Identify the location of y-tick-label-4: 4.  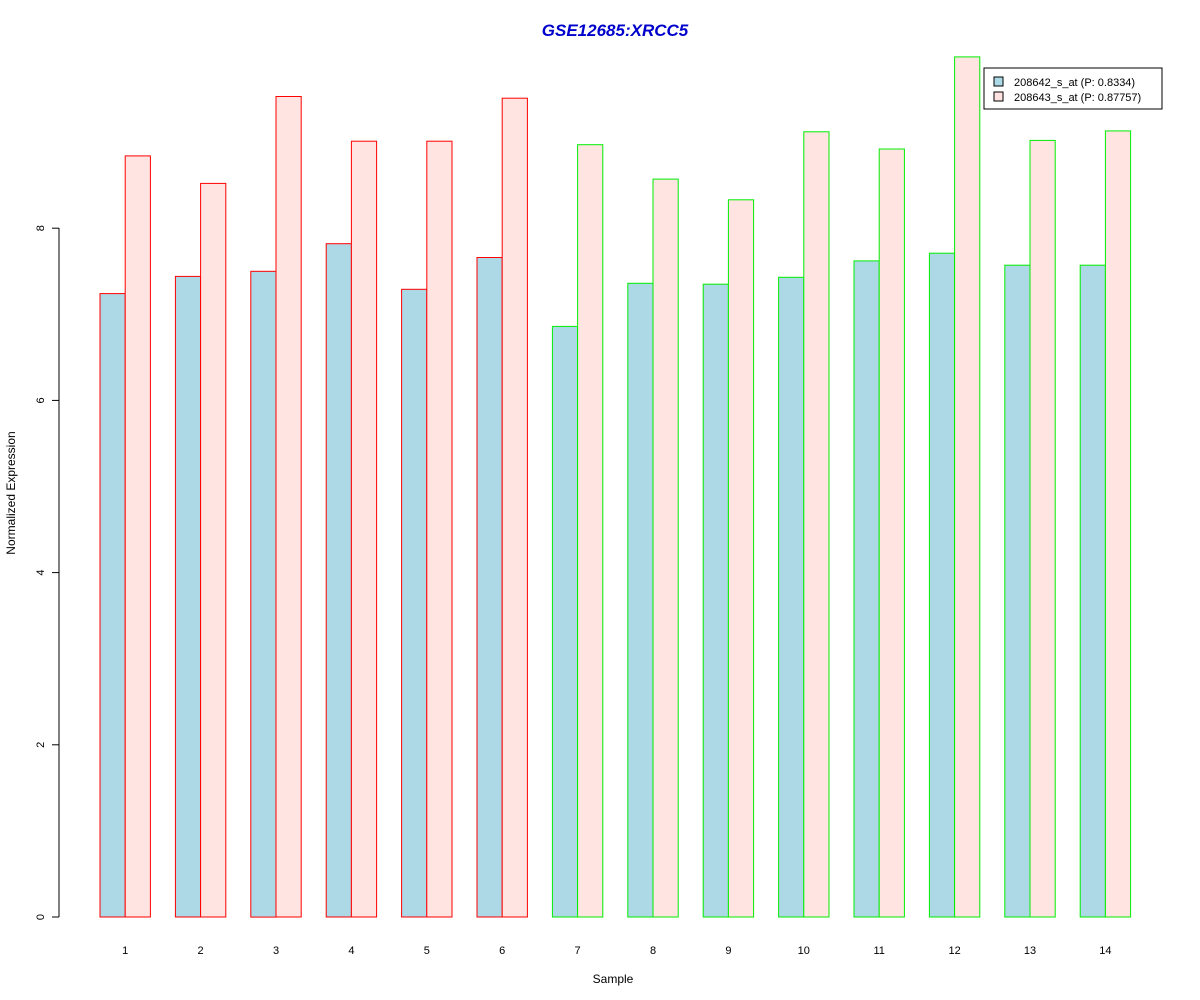
(41, 573).